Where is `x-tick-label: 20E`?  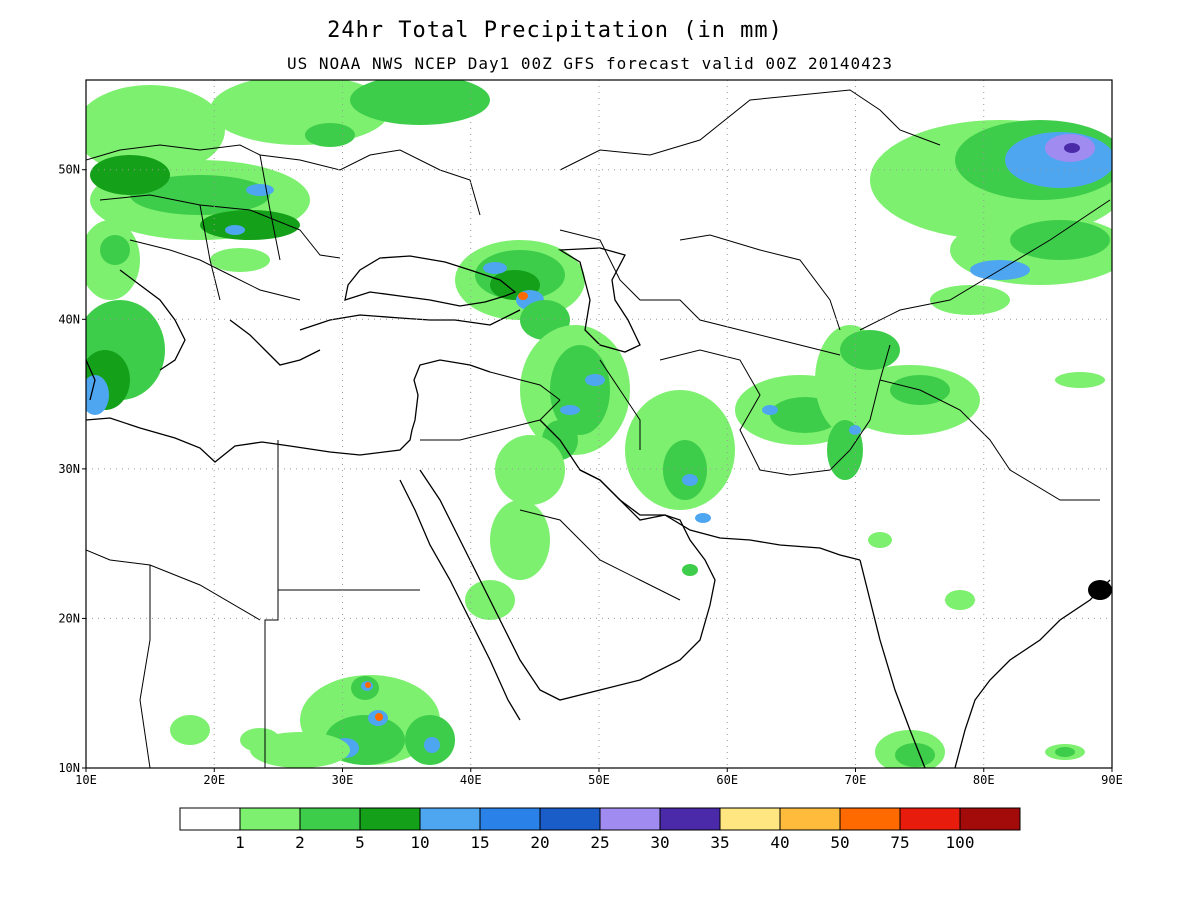 x-tick-label: 20E is located at coordinates (214, 780).